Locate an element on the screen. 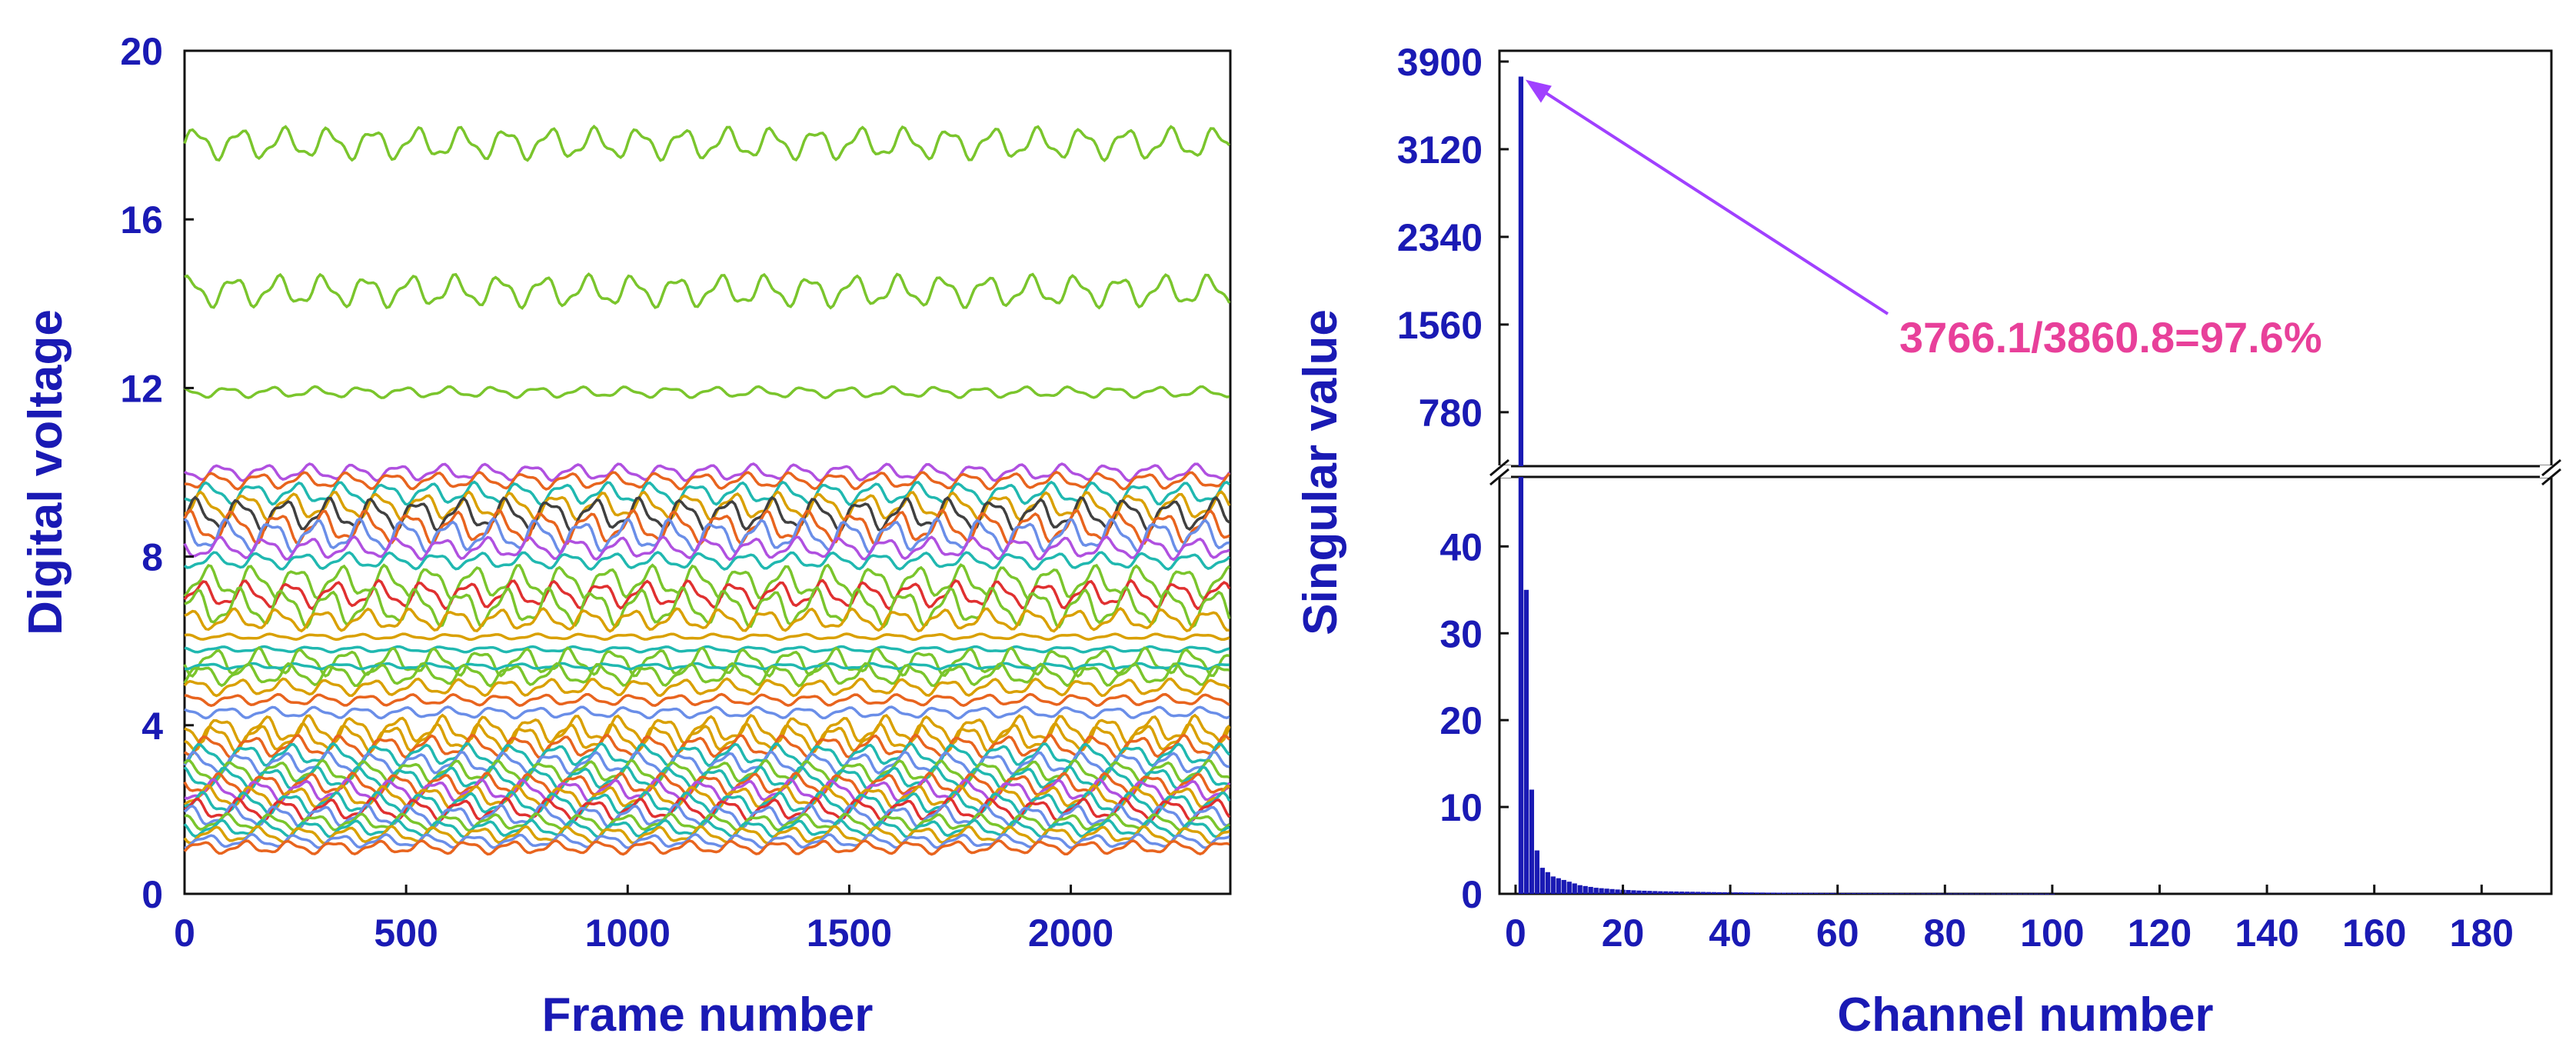 This screenshot has width=2576, height=1060. axis-break-marks is located at coordinates (2025, 472).